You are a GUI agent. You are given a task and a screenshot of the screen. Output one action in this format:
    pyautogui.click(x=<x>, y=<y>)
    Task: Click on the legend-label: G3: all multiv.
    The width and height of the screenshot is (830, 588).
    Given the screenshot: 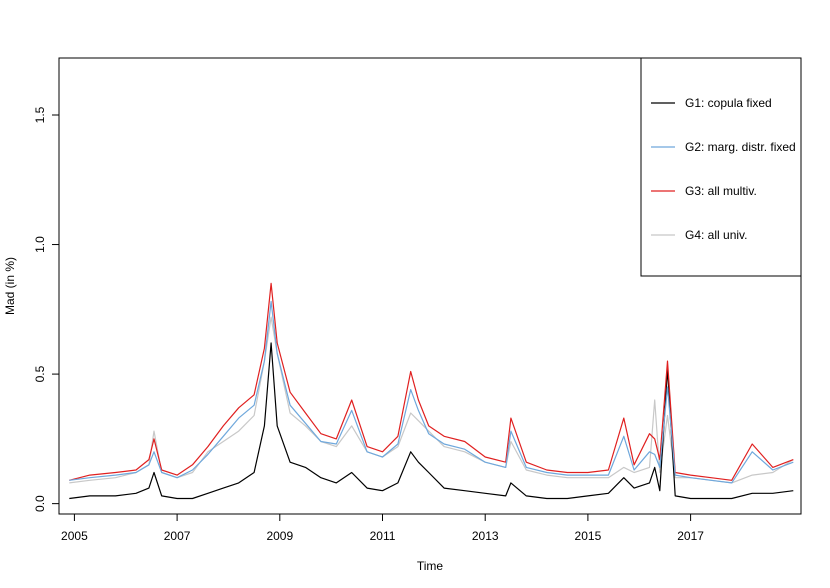 What is the action you would take?
    pyautogui.click(x=721, y=191)
    